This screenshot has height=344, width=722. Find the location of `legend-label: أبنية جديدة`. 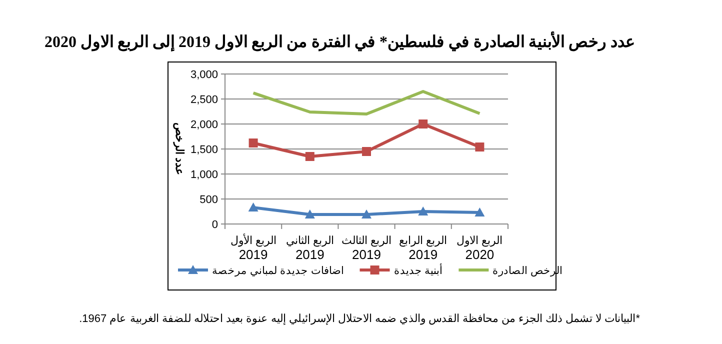

legend-label: أبنية جديدة is located at coordinates (418, 270).